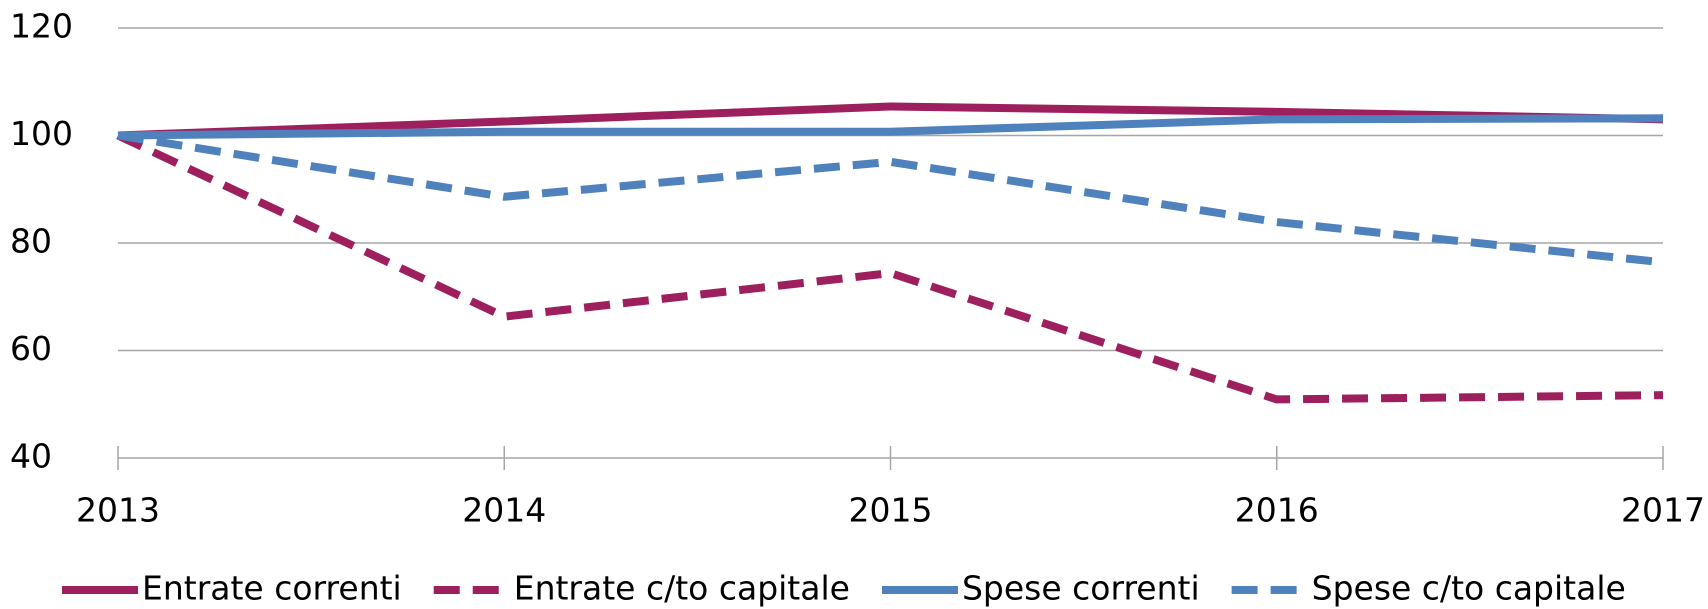 Image resolution: width=1708 pixels, height=609 pixels. What do you see at coordinates (31, 241) in the screenshot?
I see `y-tick-label: 80` at bounding box center [31, 241].